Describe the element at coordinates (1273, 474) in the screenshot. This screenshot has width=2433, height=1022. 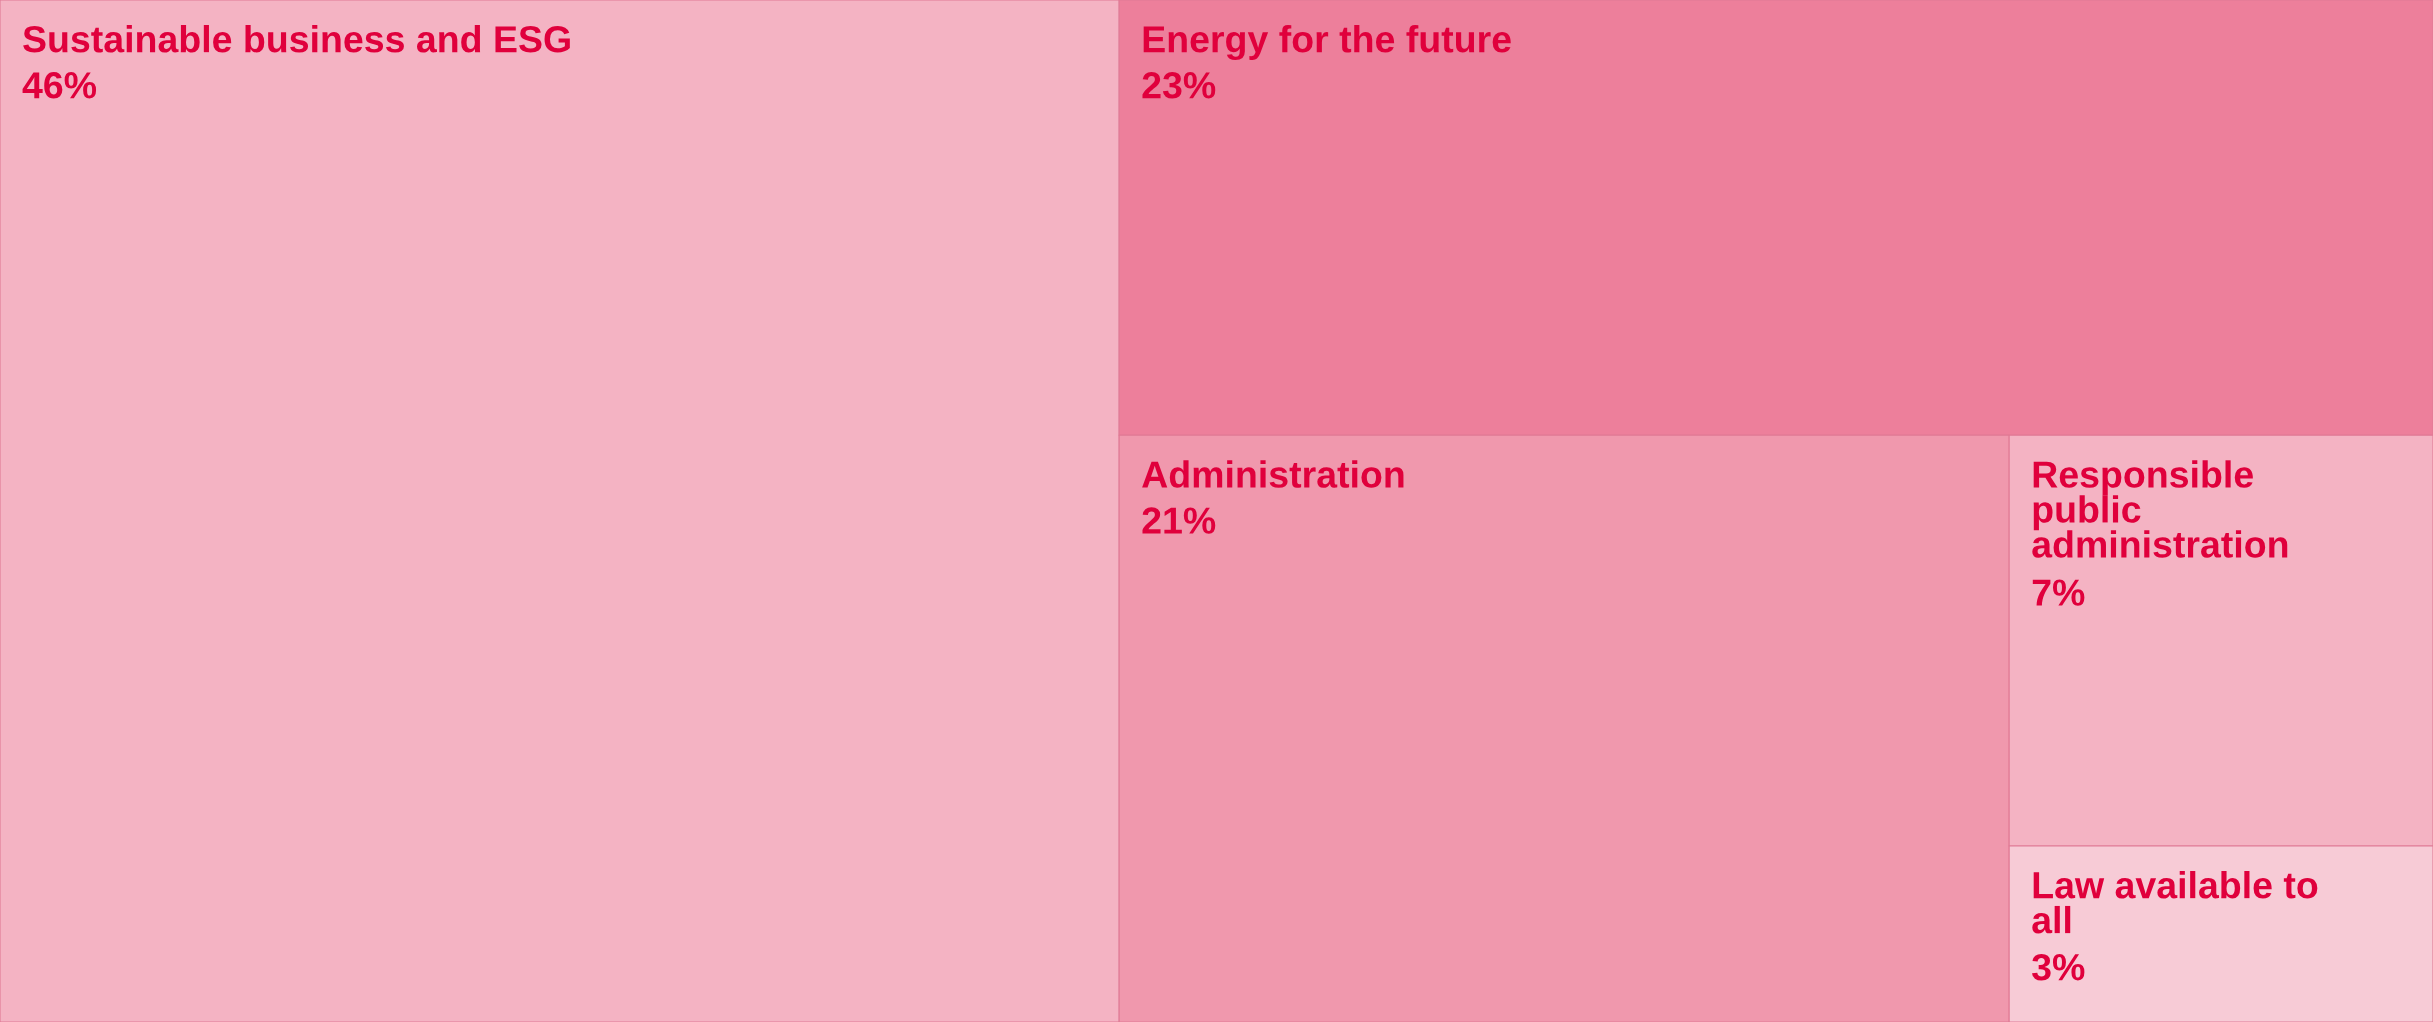
I see `category-label: Administration` at that location.